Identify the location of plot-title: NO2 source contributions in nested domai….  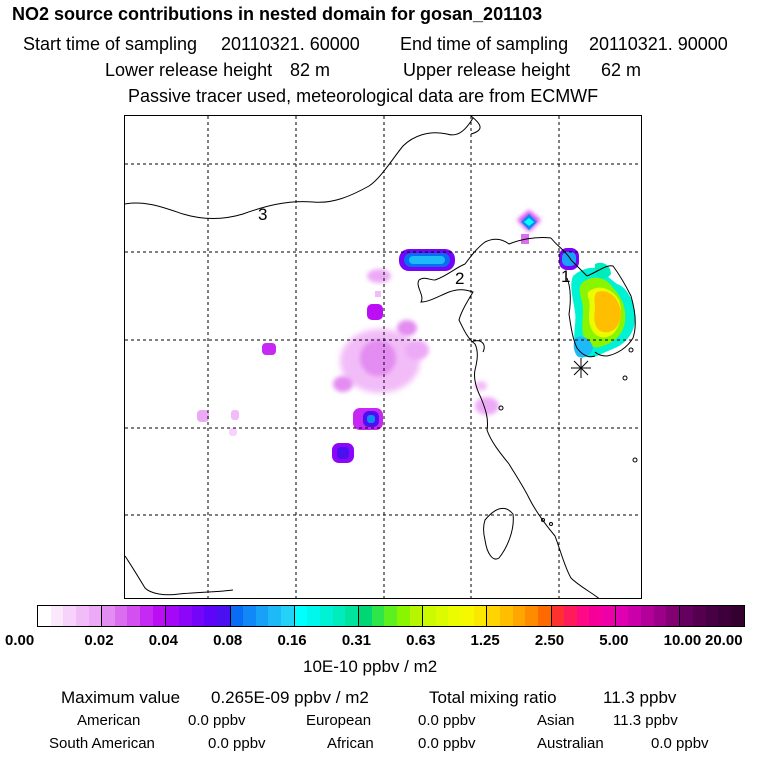
(277, 14).